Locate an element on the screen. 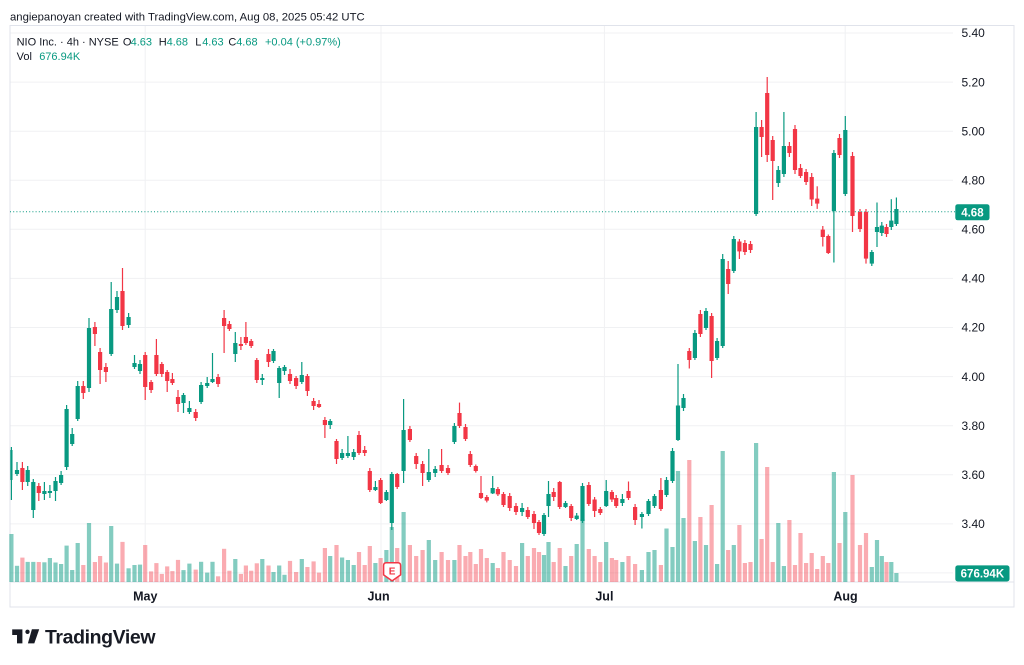 This screenshot has height=665, width=1024. svg-text: 4.00 is located at coordinates (974, 377).